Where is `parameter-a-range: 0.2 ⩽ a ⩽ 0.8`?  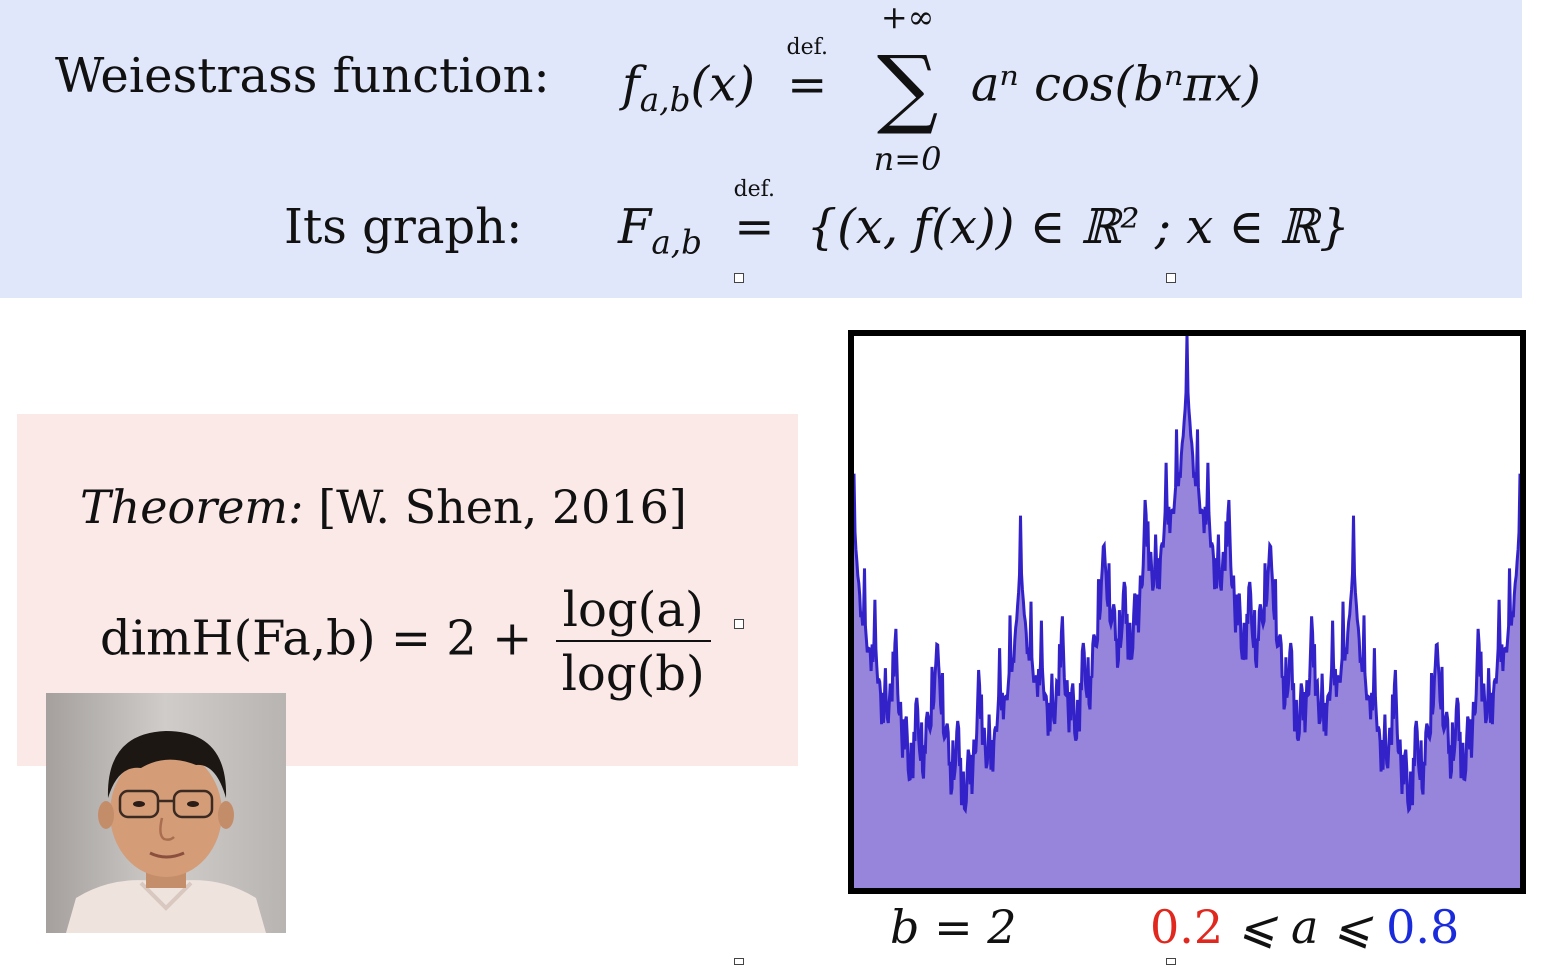
parameter-a-range: 0.2 ⩽ a ⩽ 0.8 is located at coordinates (1304, 927).